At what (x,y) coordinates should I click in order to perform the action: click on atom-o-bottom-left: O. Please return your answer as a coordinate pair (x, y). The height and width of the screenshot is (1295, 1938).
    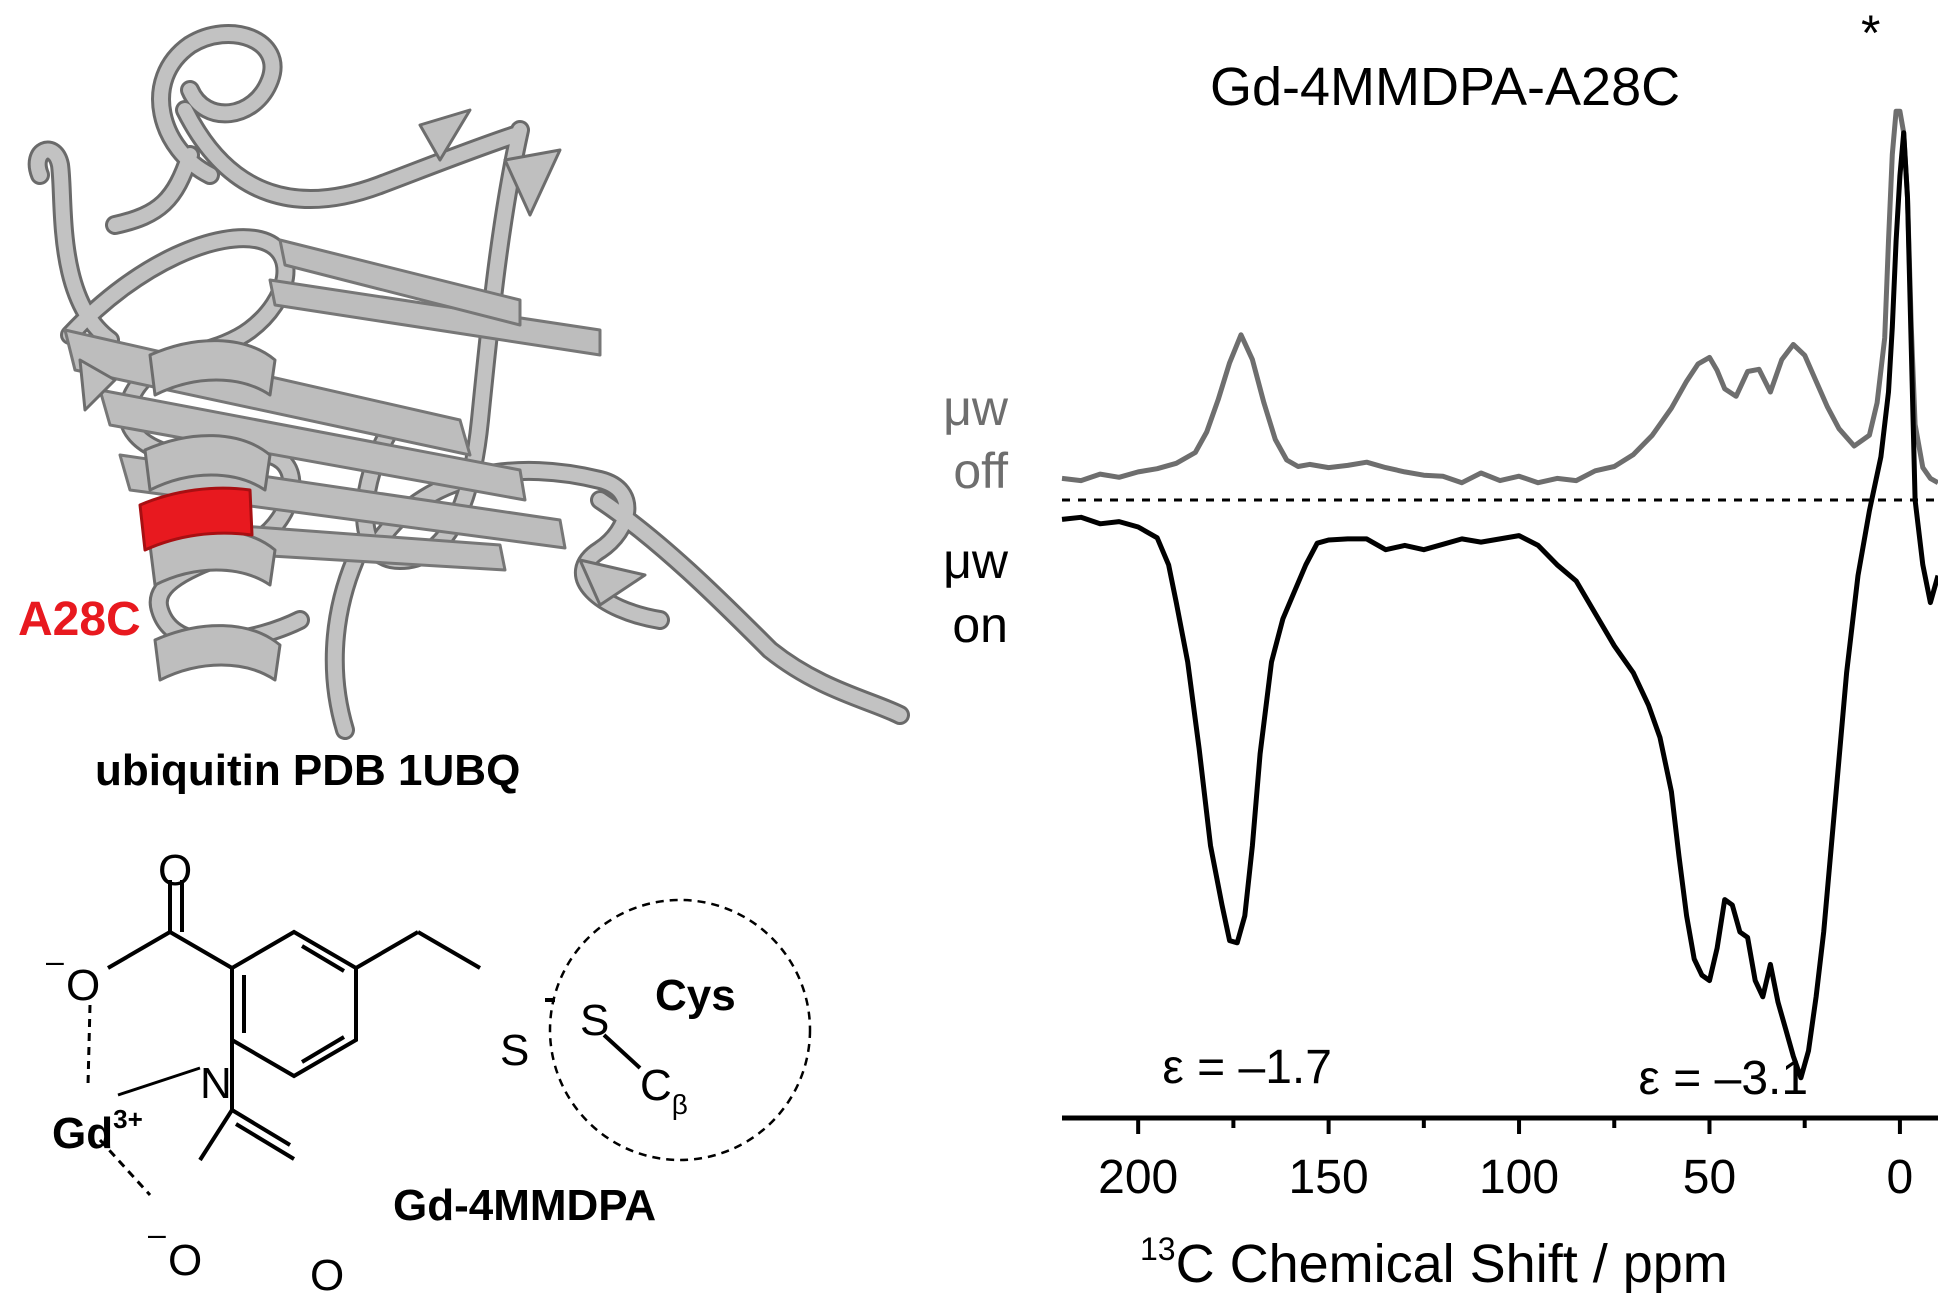
    Looking at the image, I should click on (185, 1260).